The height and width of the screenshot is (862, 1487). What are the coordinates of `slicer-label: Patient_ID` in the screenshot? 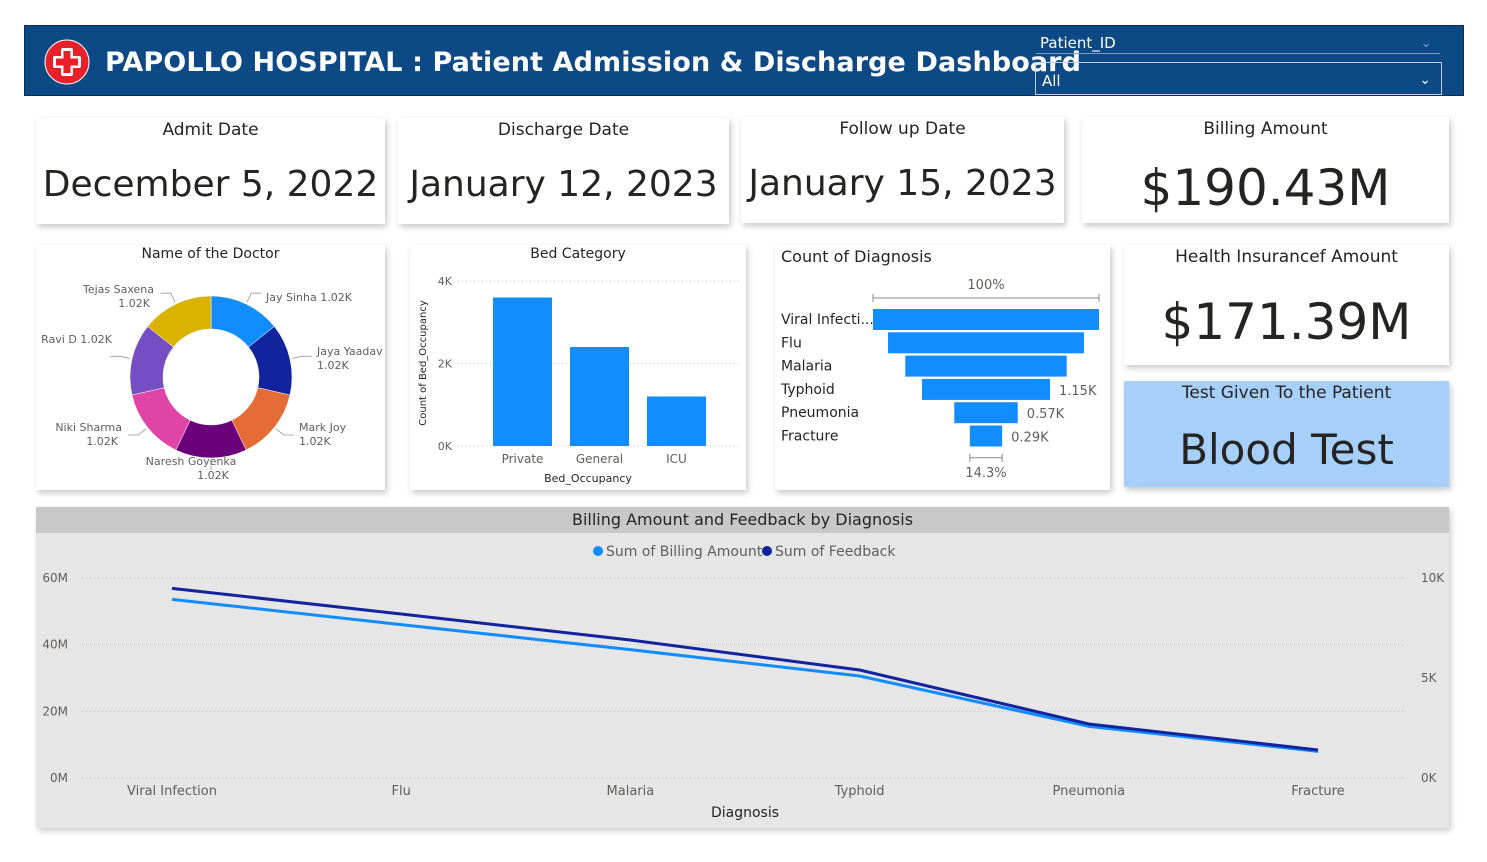 It's located at (1078, 43).